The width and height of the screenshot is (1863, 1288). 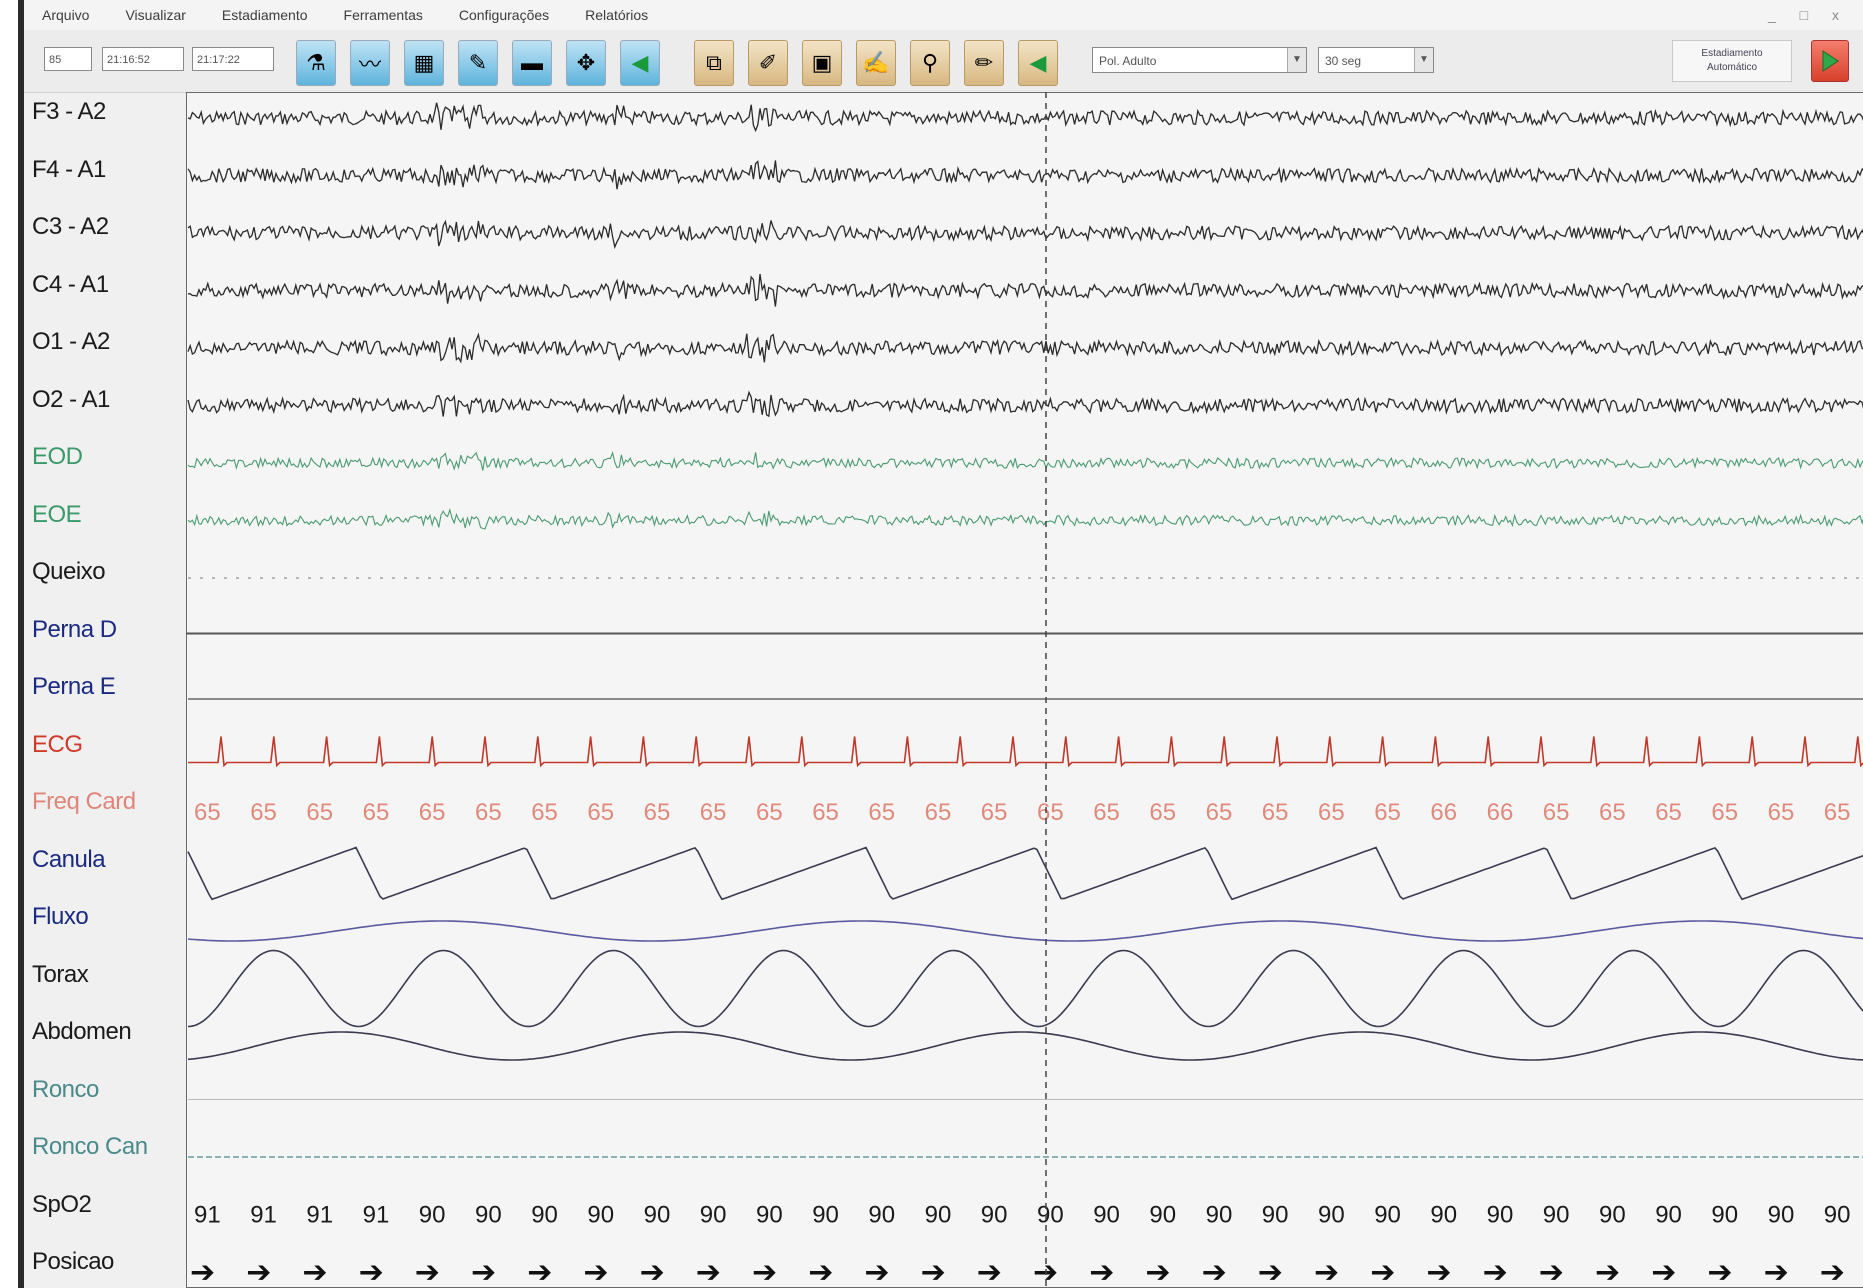 What do you see at coordinates (69, 111) in the screenshot?
I see `channel-label-f3-a2: F3 - A2` at bounding box center [69, 111].